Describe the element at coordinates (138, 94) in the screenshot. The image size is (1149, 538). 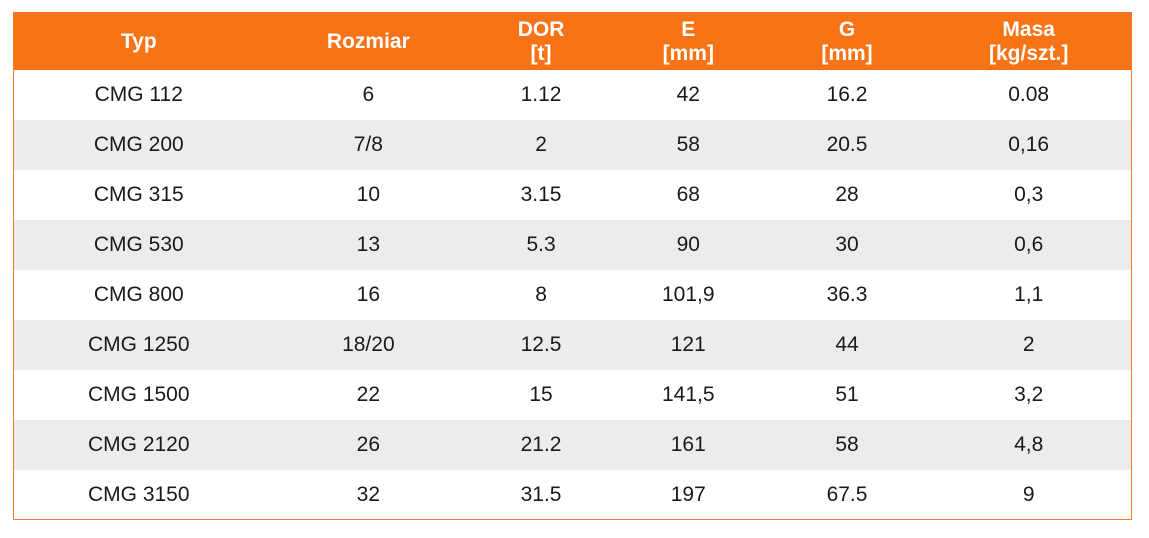
I see `cell-typ: CMG 112` at that location.